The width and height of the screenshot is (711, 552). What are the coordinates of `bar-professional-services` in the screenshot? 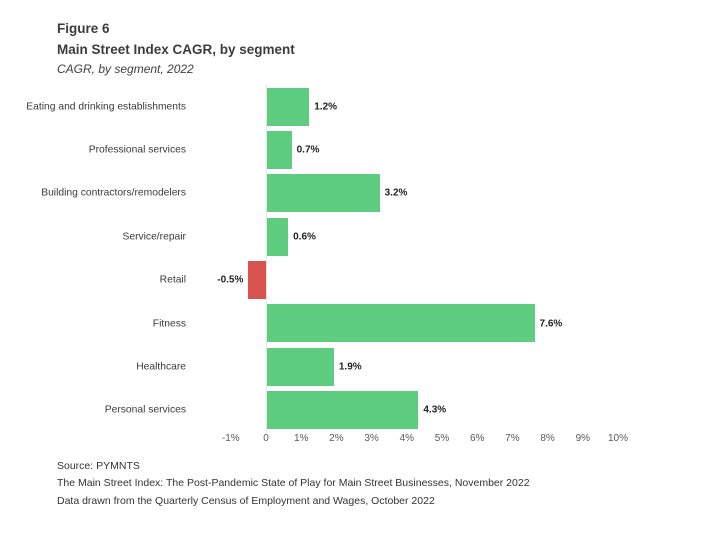 It's located at (279, 149).